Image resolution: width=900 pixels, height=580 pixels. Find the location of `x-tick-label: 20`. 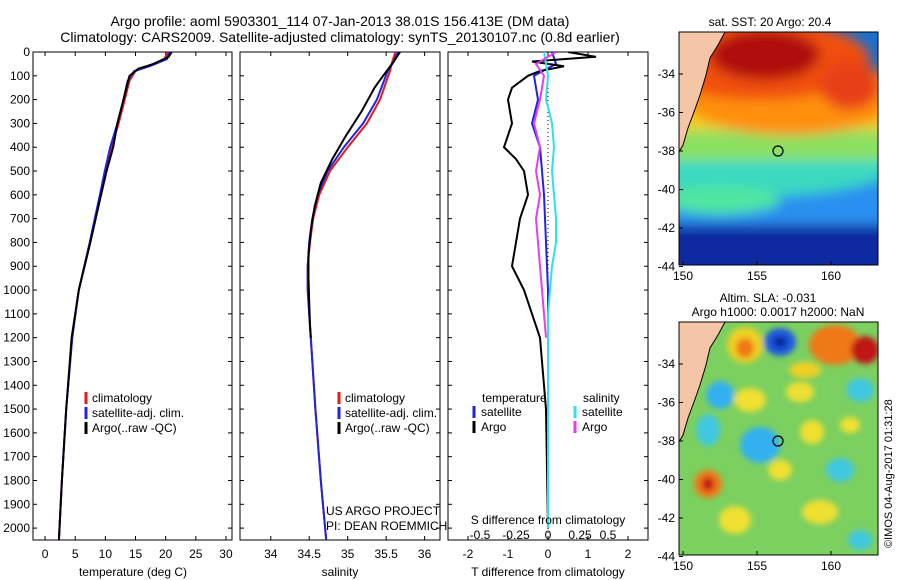

x-tick-label: 20 is located at coordinates (166, 554).